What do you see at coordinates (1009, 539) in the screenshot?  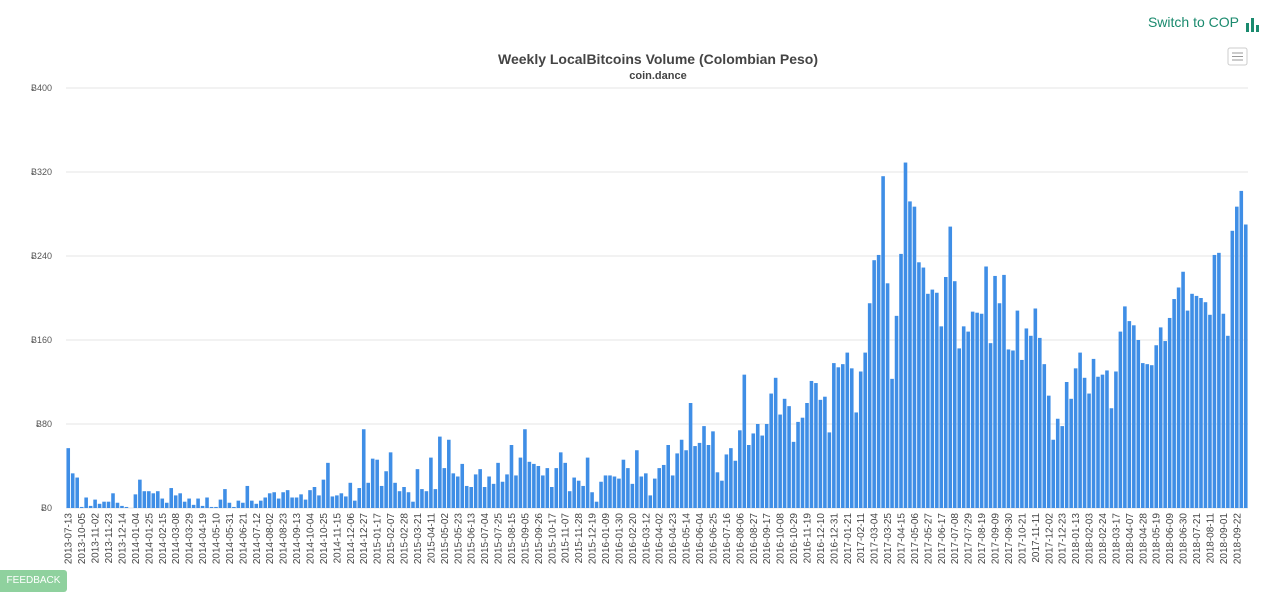 I see `x-tick-label: 2017-09-30` at bounding box center [1009, 539].